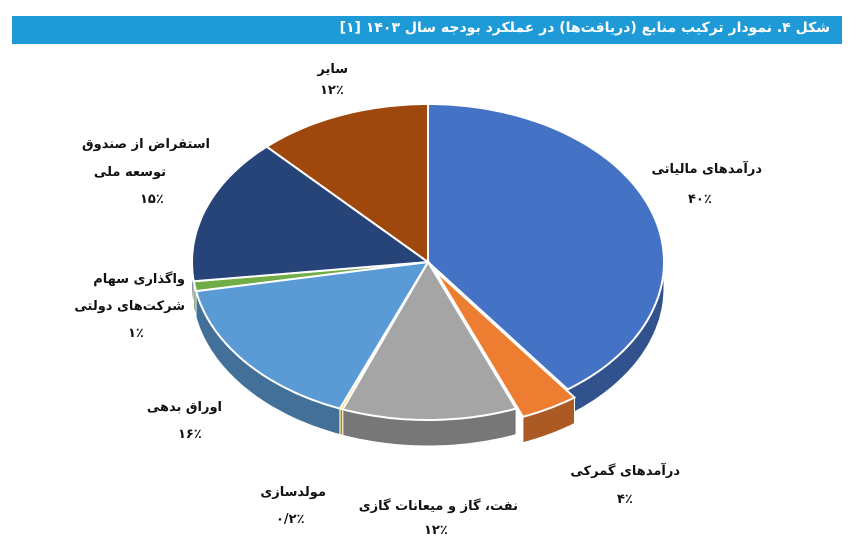 The height and width of the screenshot is (560, 858). What do you see at coordinates (129, 306) in the screenshot?
I see `label-shares-2: شرکت‌های دولتی` at bounding box center [129, 306].